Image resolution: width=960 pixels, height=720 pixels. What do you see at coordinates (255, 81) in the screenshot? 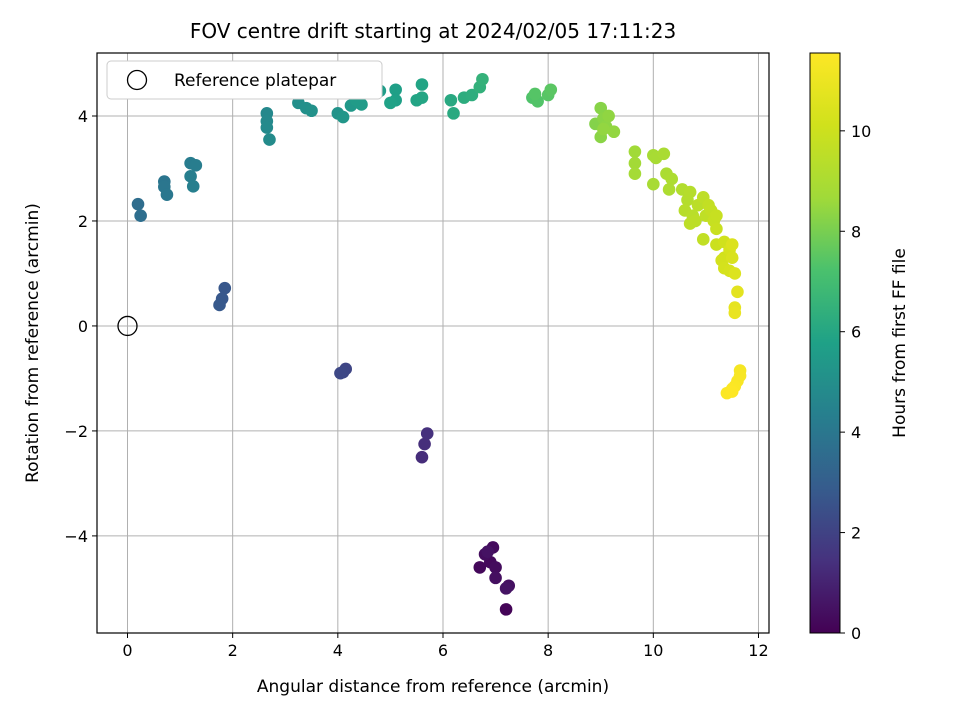
I see `legend-label-reference: Reference platepar` at bounding box center [255, 81].